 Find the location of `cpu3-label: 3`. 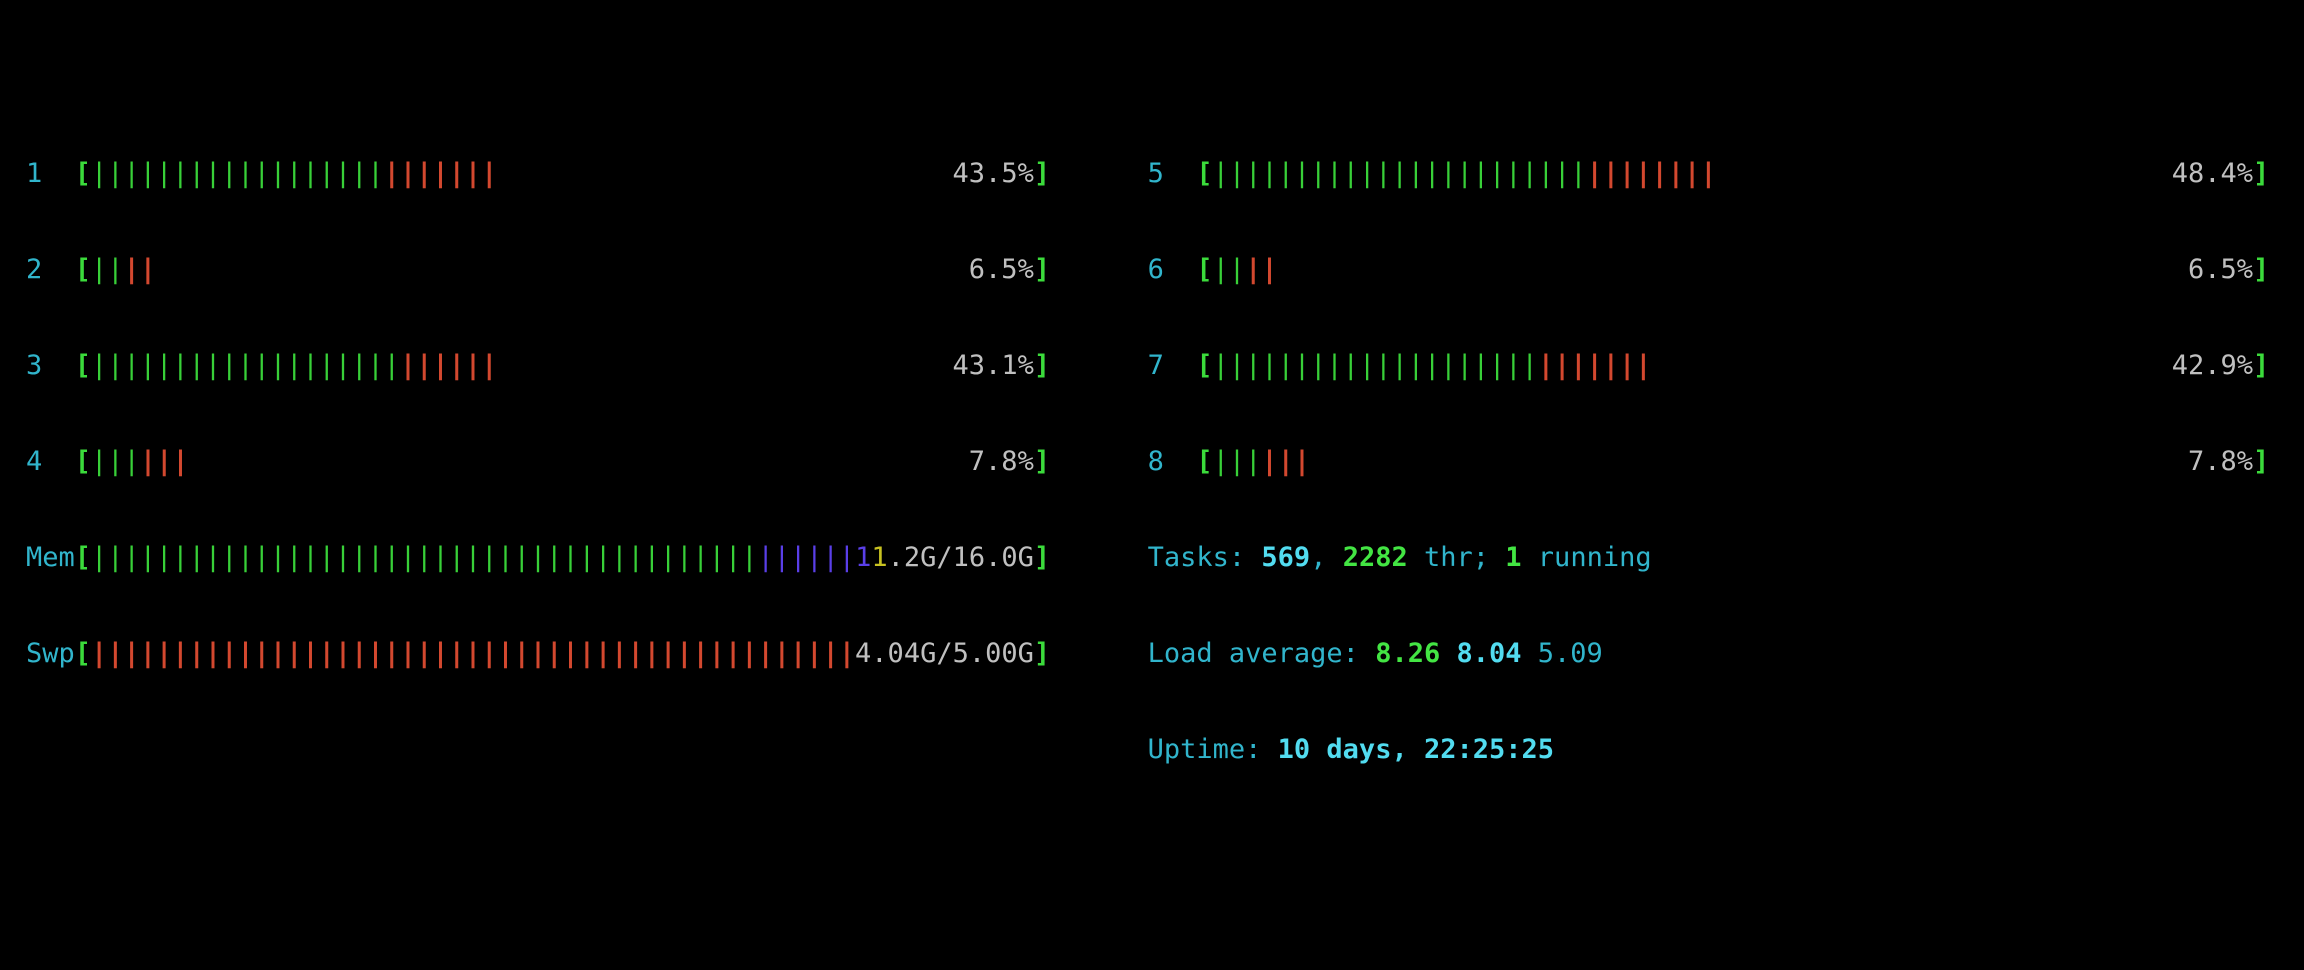

cpu3-label: 3 is located at coordinates (34, 365).